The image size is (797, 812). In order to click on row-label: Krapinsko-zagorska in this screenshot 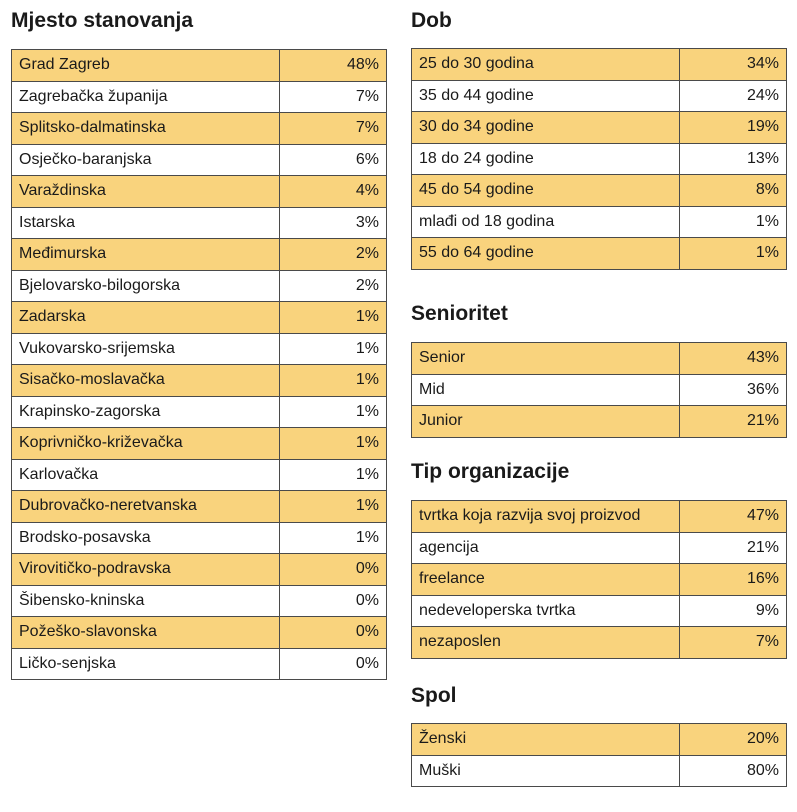, I will do `click(145, 411)`.